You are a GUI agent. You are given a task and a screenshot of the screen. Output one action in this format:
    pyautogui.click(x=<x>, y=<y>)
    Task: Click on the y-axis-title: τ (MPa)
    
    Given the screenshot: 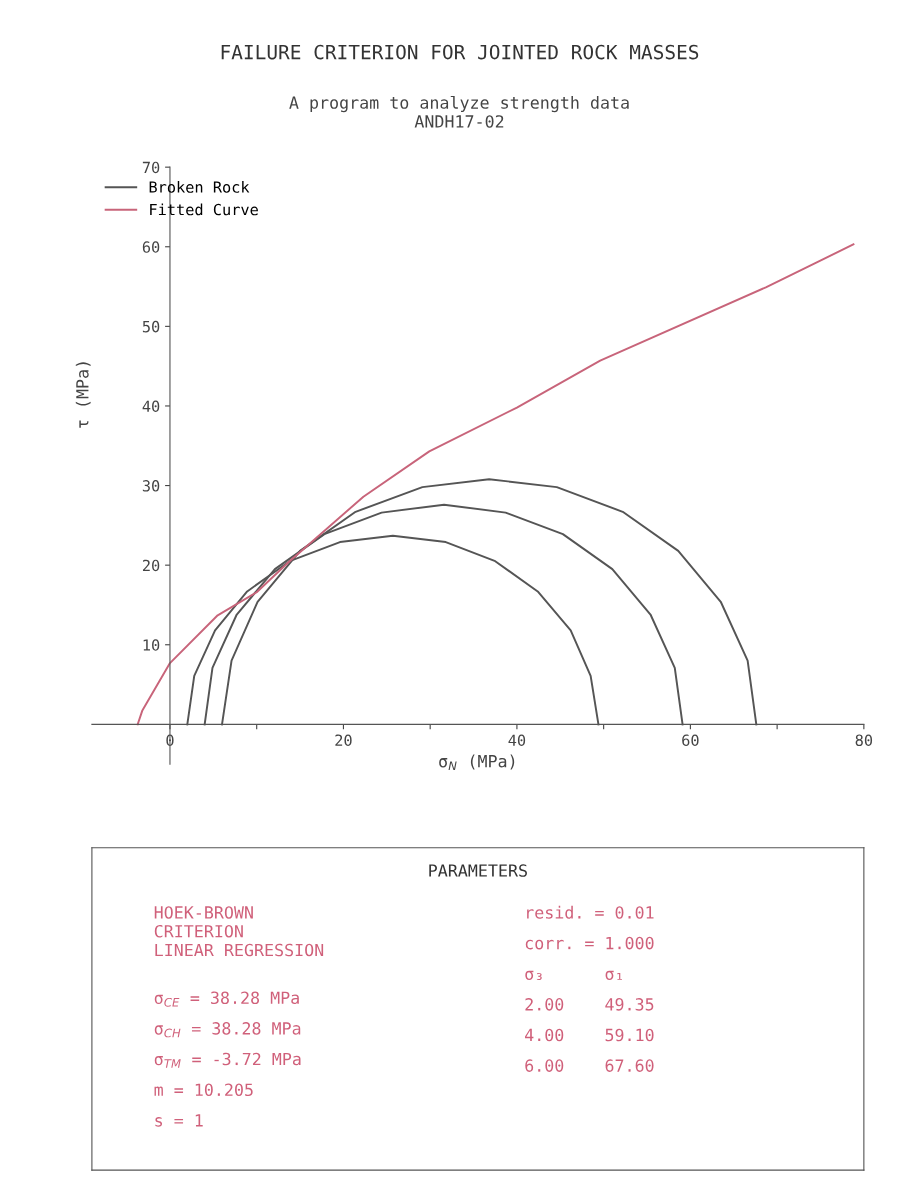 What is the action you would take?
    pyautogui.click(x=83, y=395)
    